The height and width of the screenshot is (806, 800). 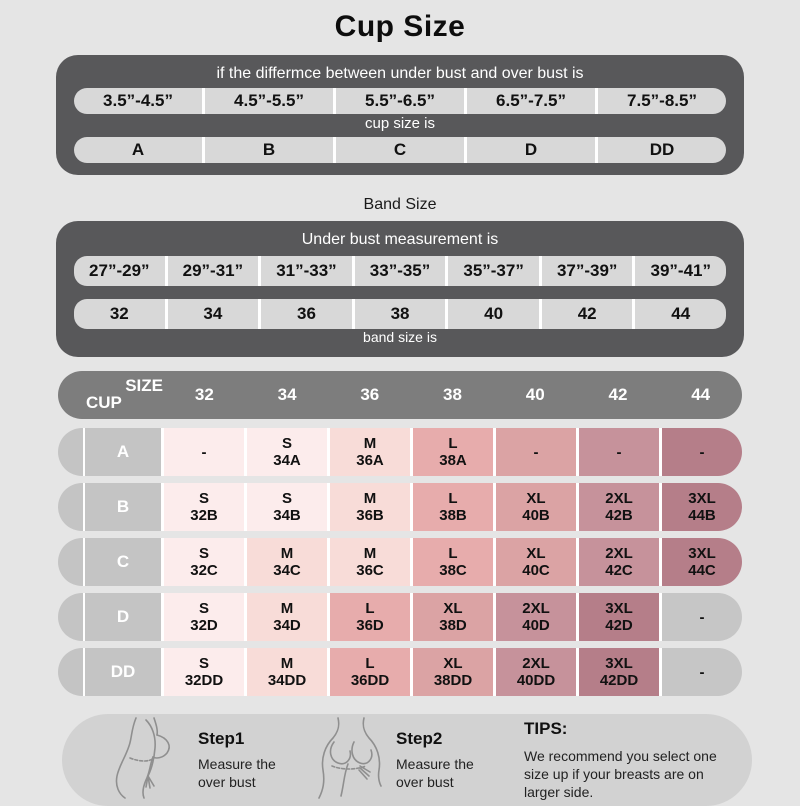 I want to click on matrix-column-header: 40, so click(x=535, y=394).